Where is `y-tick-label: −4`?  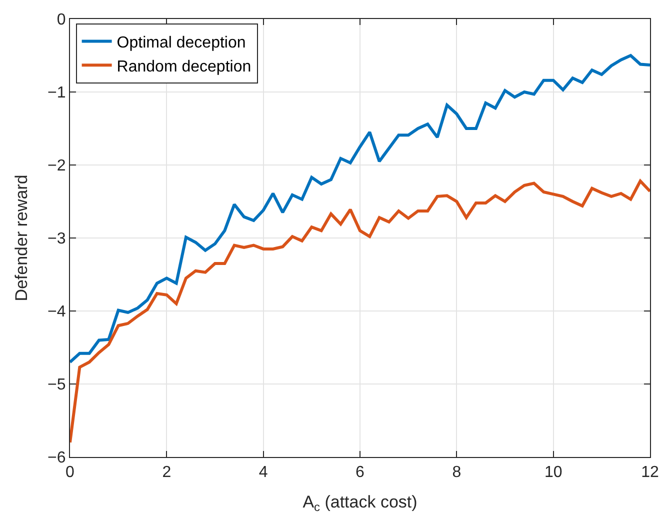
y-tick-label: −4 is located at coordinates (57, 312).